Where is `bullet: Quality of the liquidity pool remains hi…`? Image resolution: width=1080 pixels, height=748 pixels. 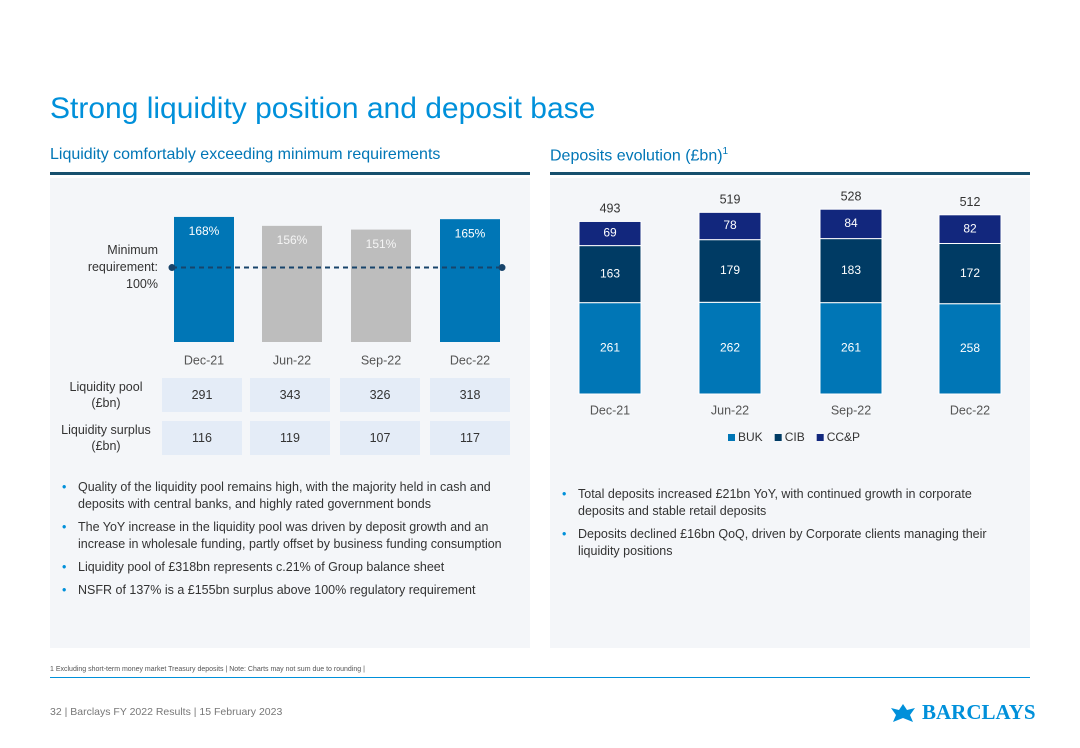 bullet: Quality of the liquidity pool remains hi… is located at coordinates (291, 496).